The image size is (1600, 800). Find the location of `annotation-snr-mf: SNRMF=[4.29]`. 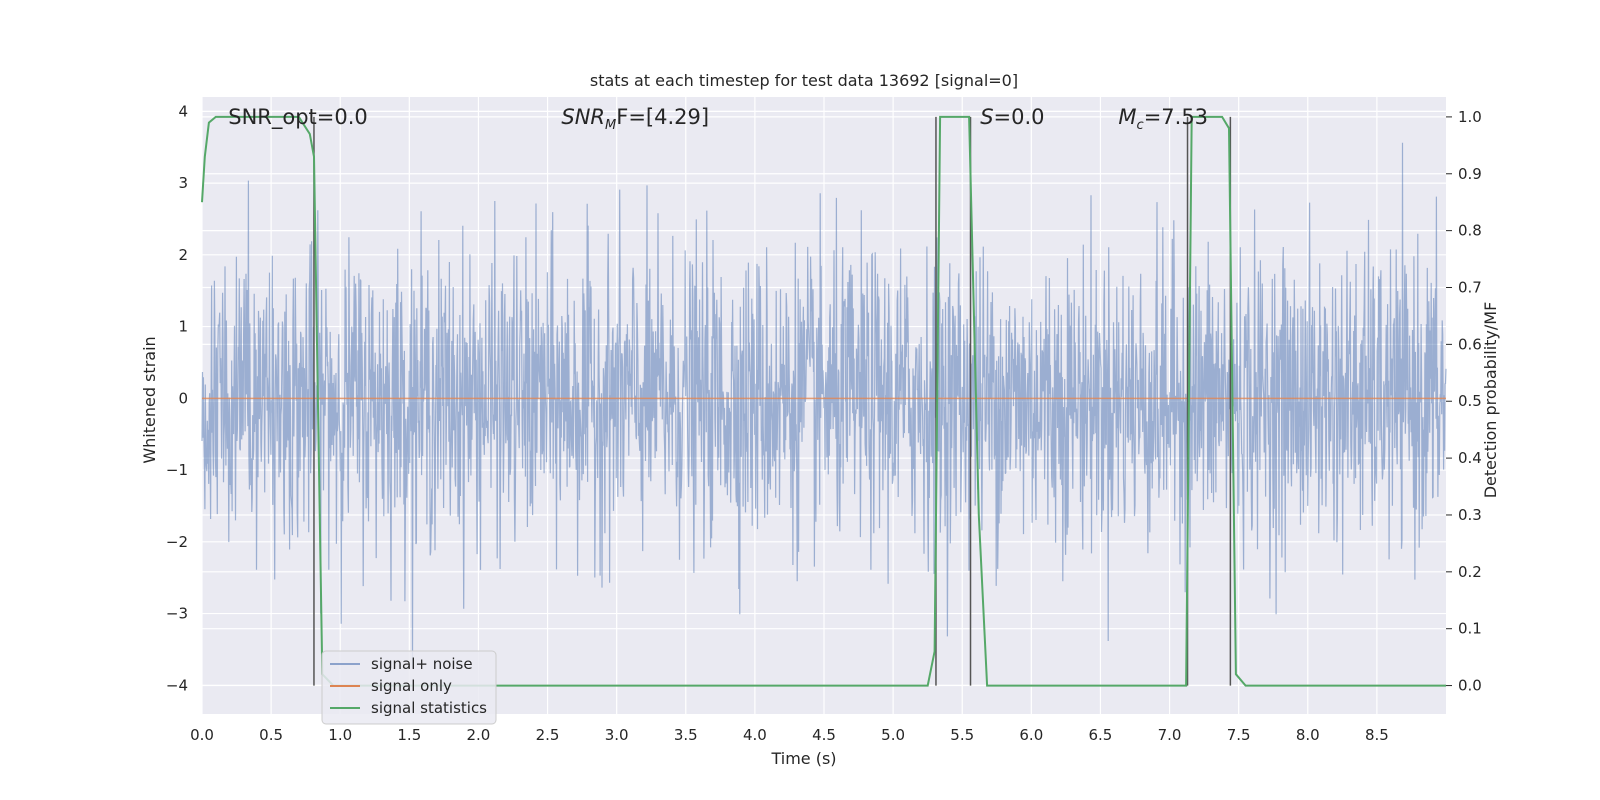

annotation-snr-mf: SNRMF=[4.29] is located at coordinates (635, 119).